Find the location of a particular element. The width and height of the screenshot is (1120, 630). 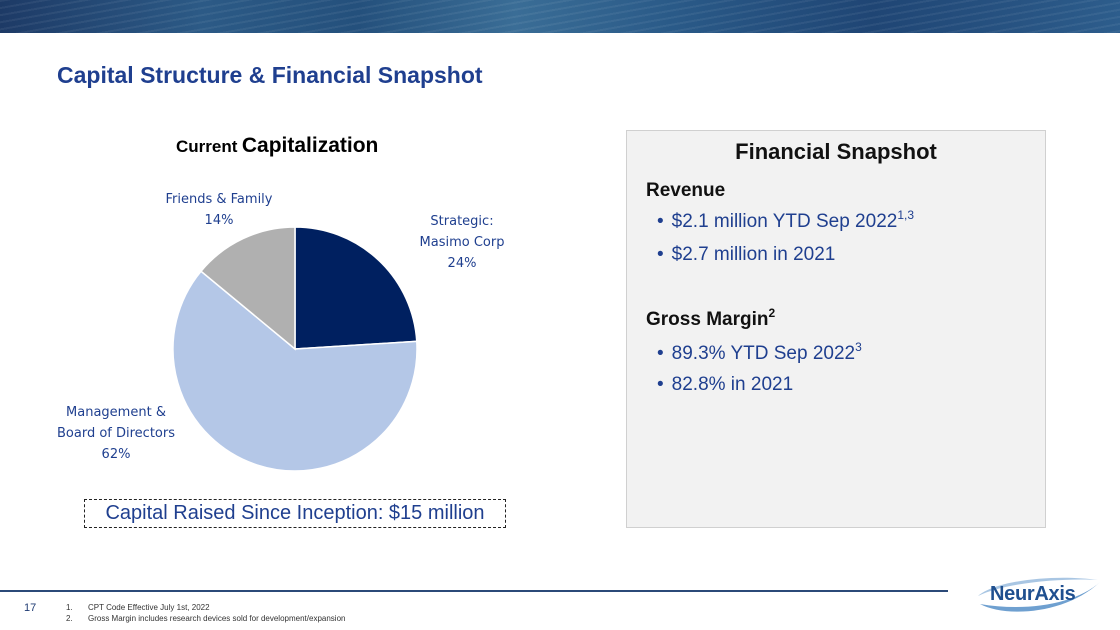

pie-slice-friends-family is located at coordinates (247, 288).